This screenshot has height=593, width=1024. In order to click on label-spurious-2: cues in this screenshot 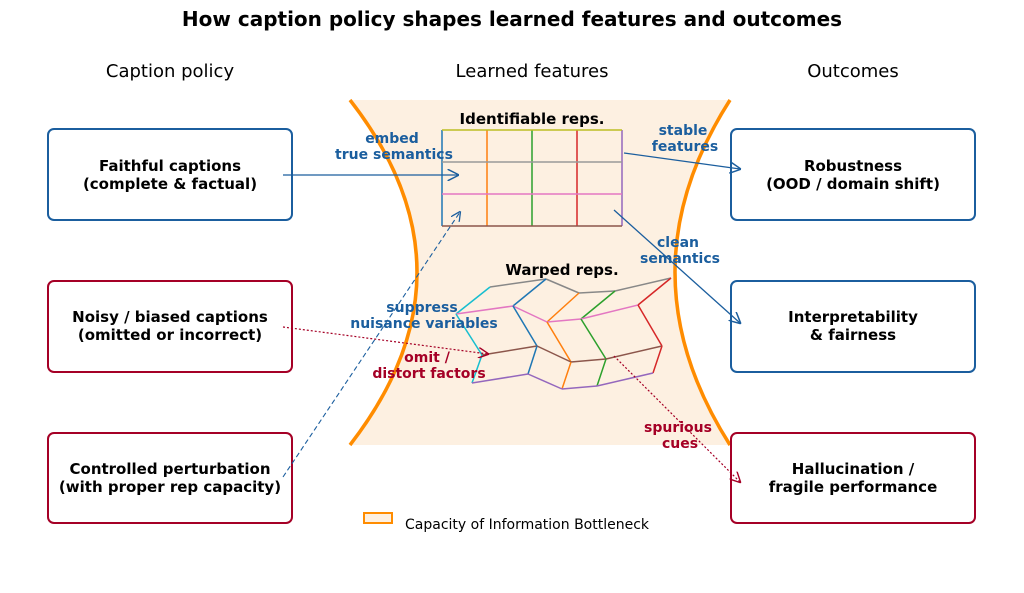, I will do `click(680, 444)`.